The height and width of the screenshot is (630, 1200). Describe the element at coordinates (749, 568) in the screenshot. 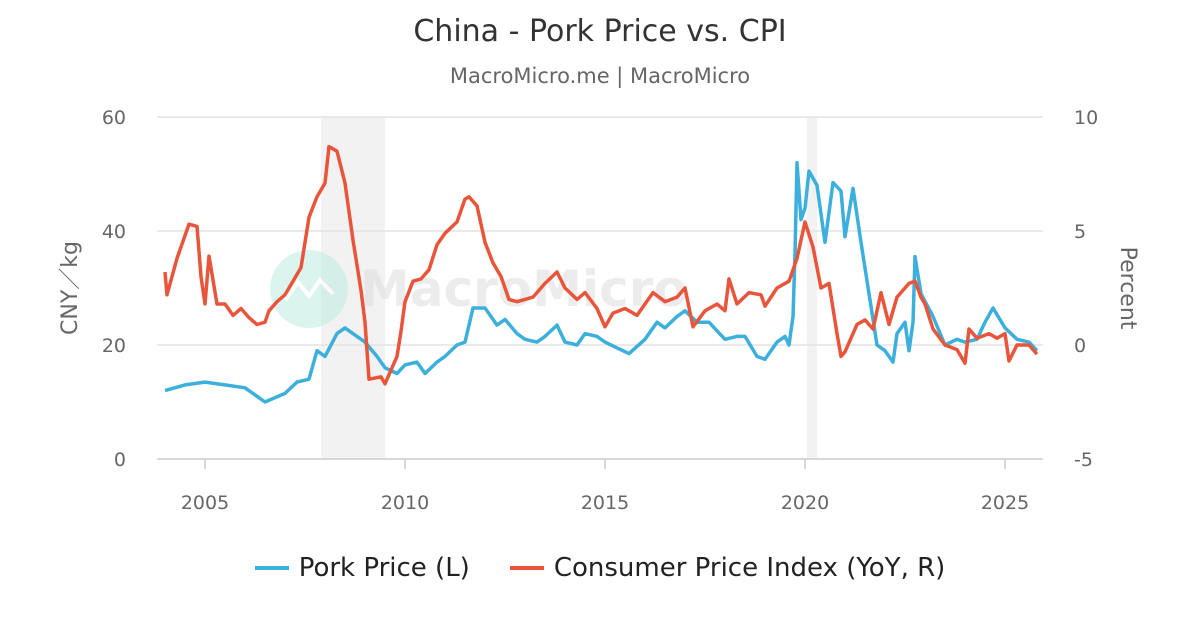

I see `legend-label: Consumer Price Index (YoY, R)` at that location.